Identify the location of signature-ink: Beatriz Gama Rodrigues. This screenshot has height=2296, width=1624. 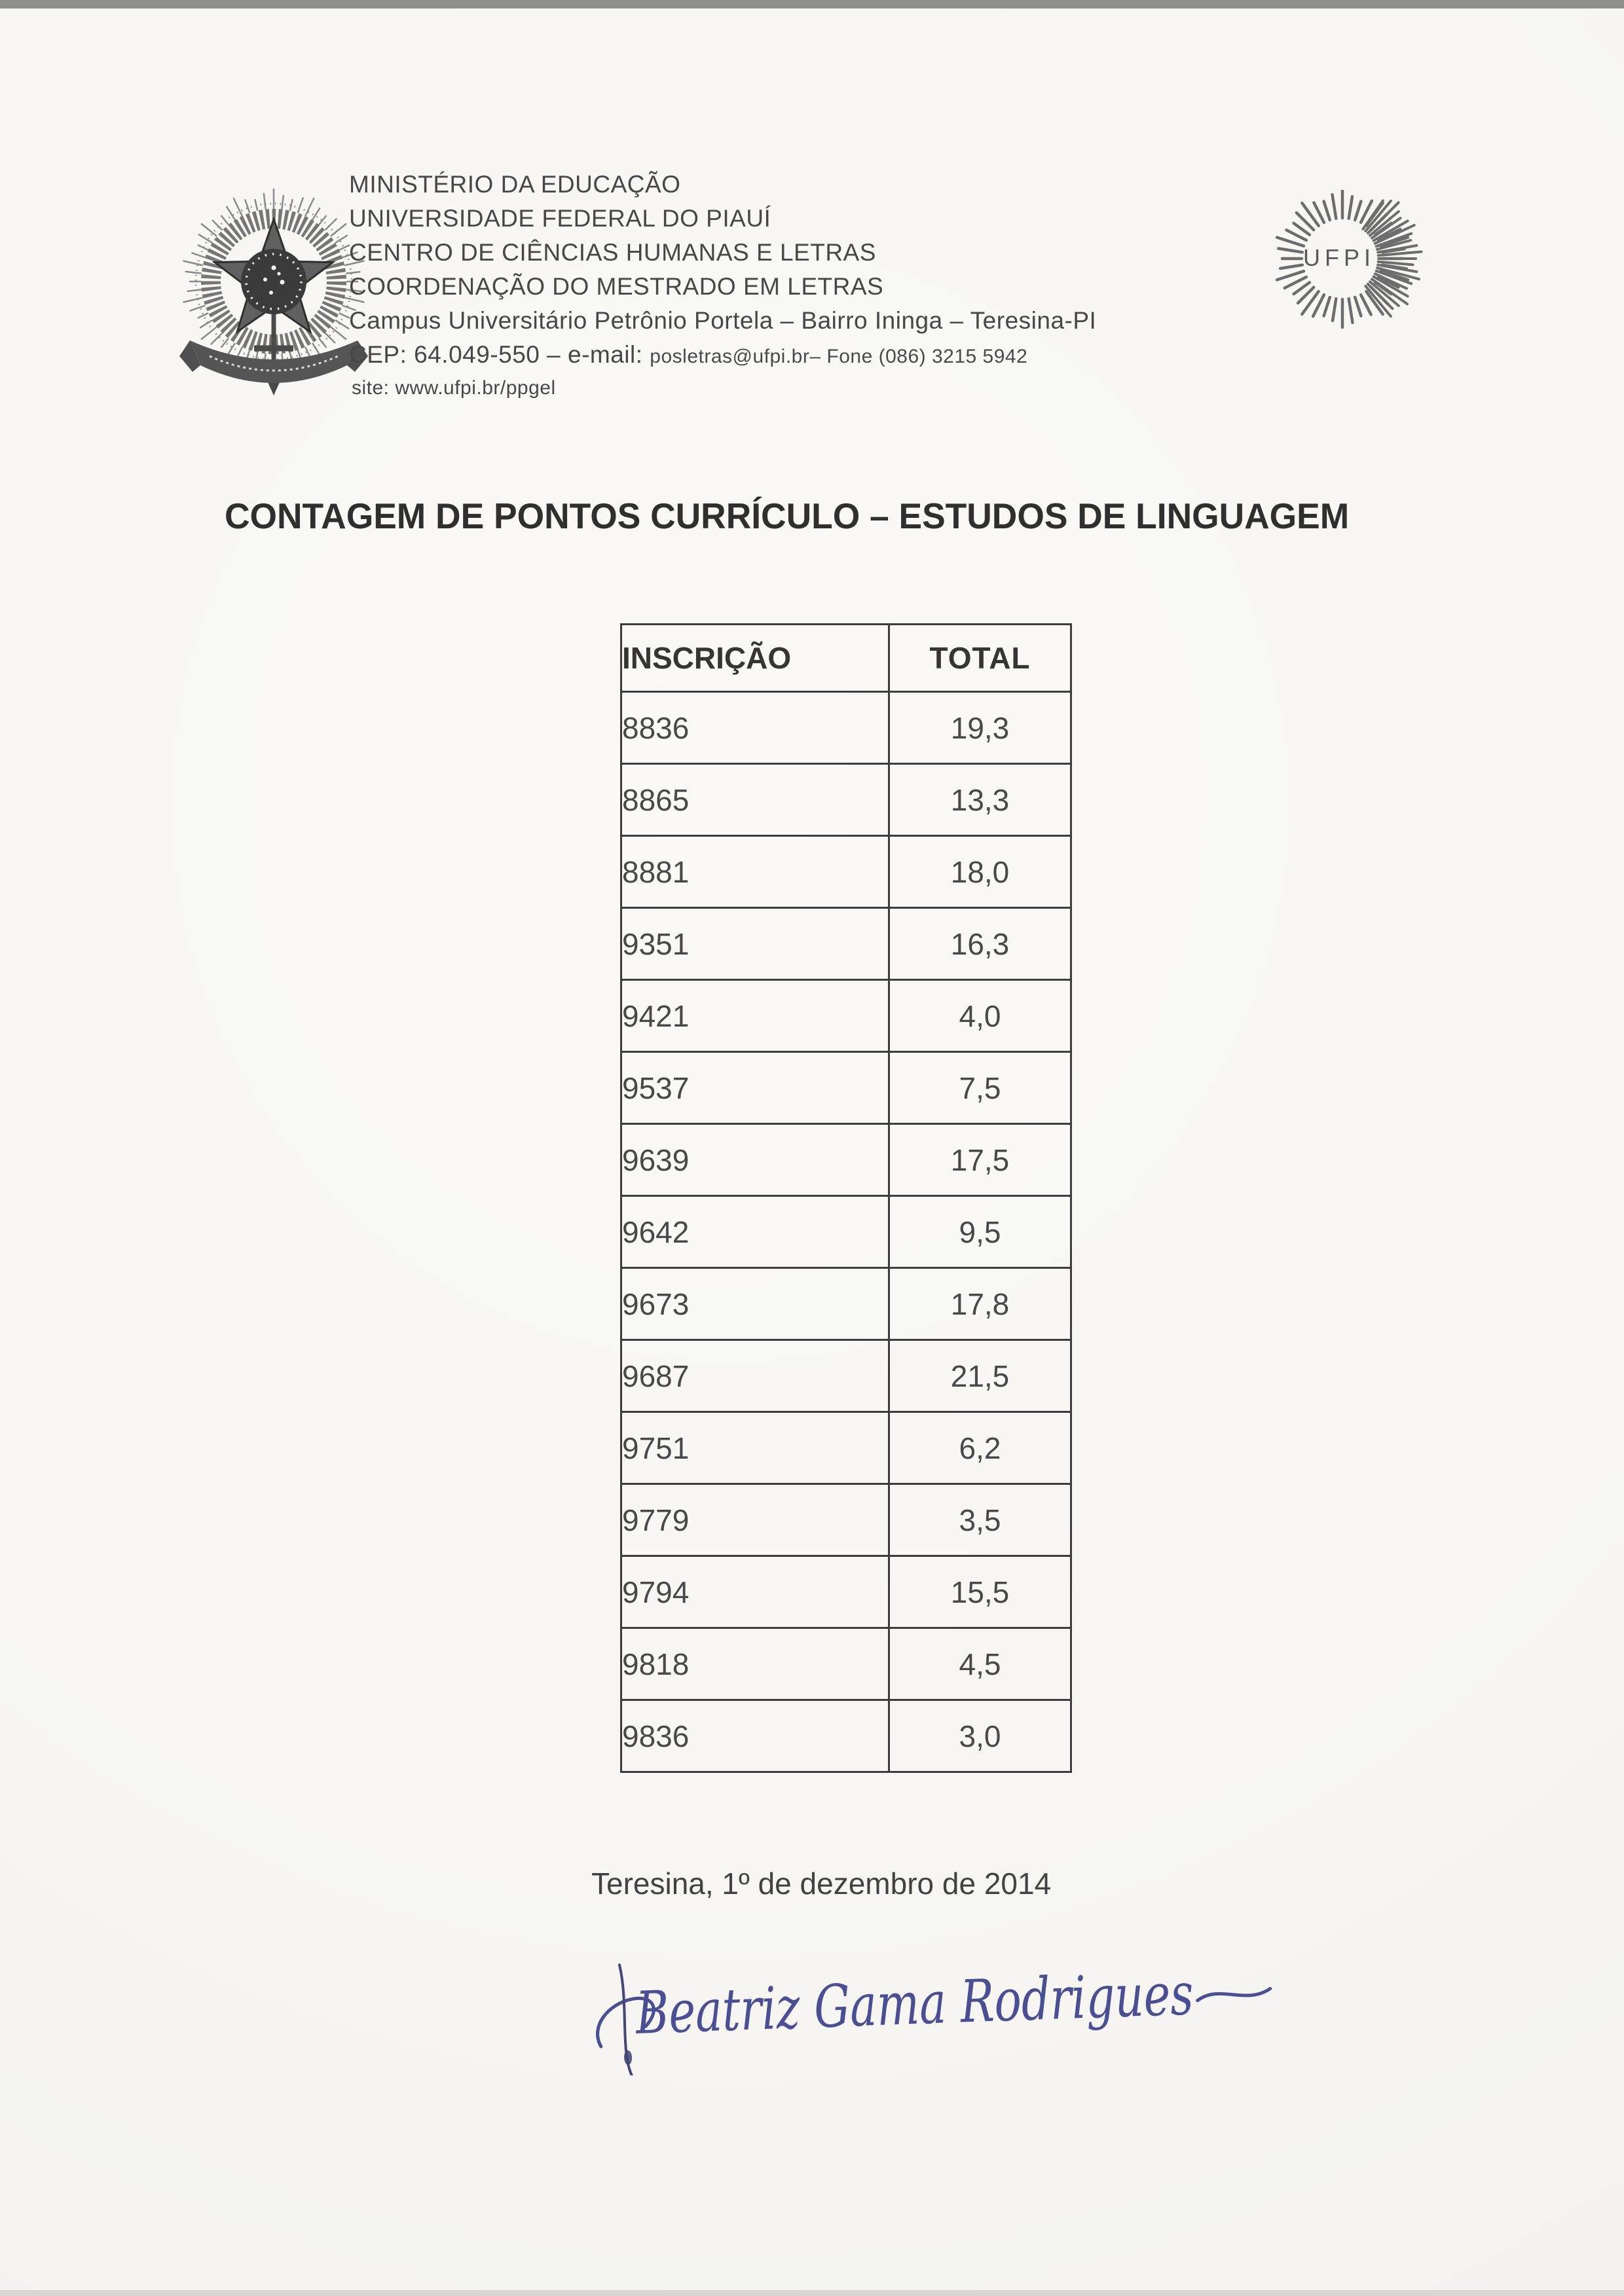
(934, 2017).